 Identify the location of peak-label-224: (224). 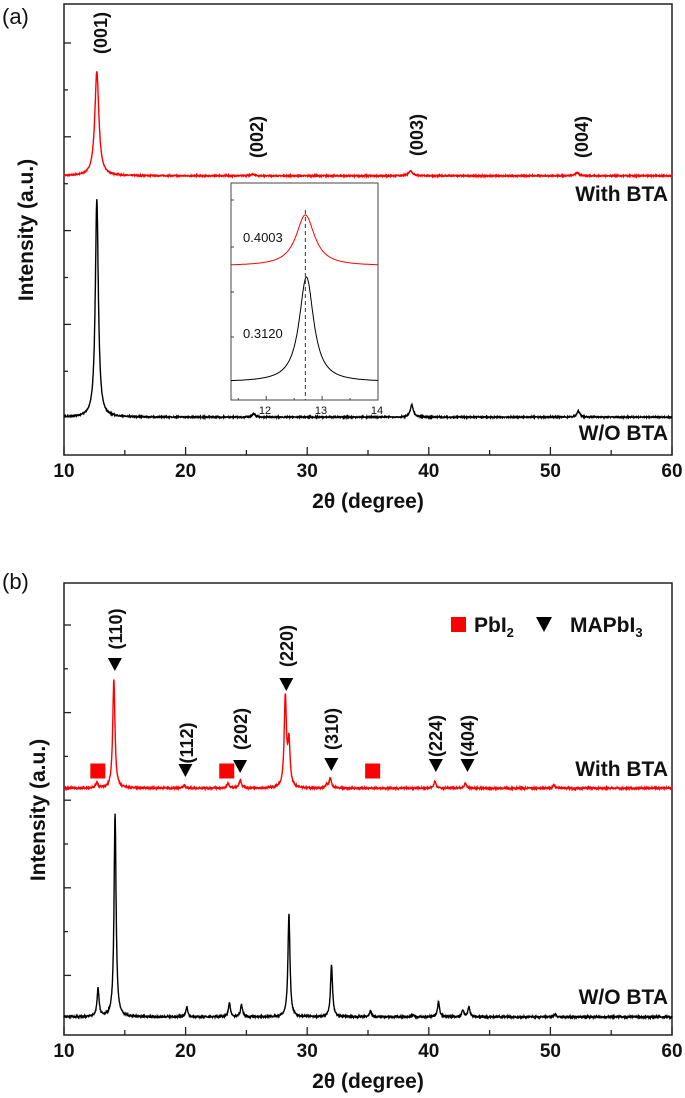
(436, 736).